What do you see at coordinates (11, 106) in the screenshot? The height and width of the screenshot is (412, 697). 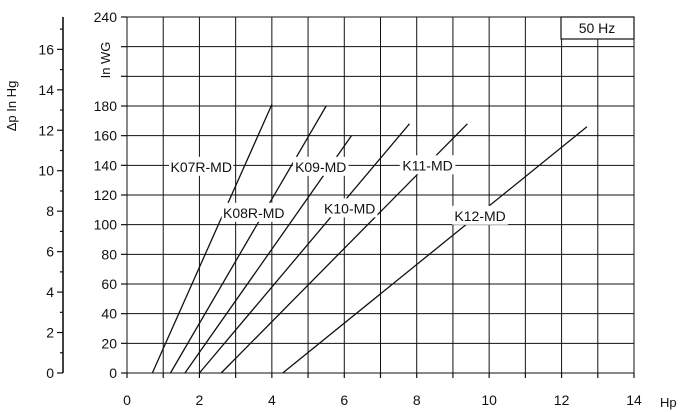 I see `secondary-y-axis-title: Δp In Hg` at bounding box center [11, 106].